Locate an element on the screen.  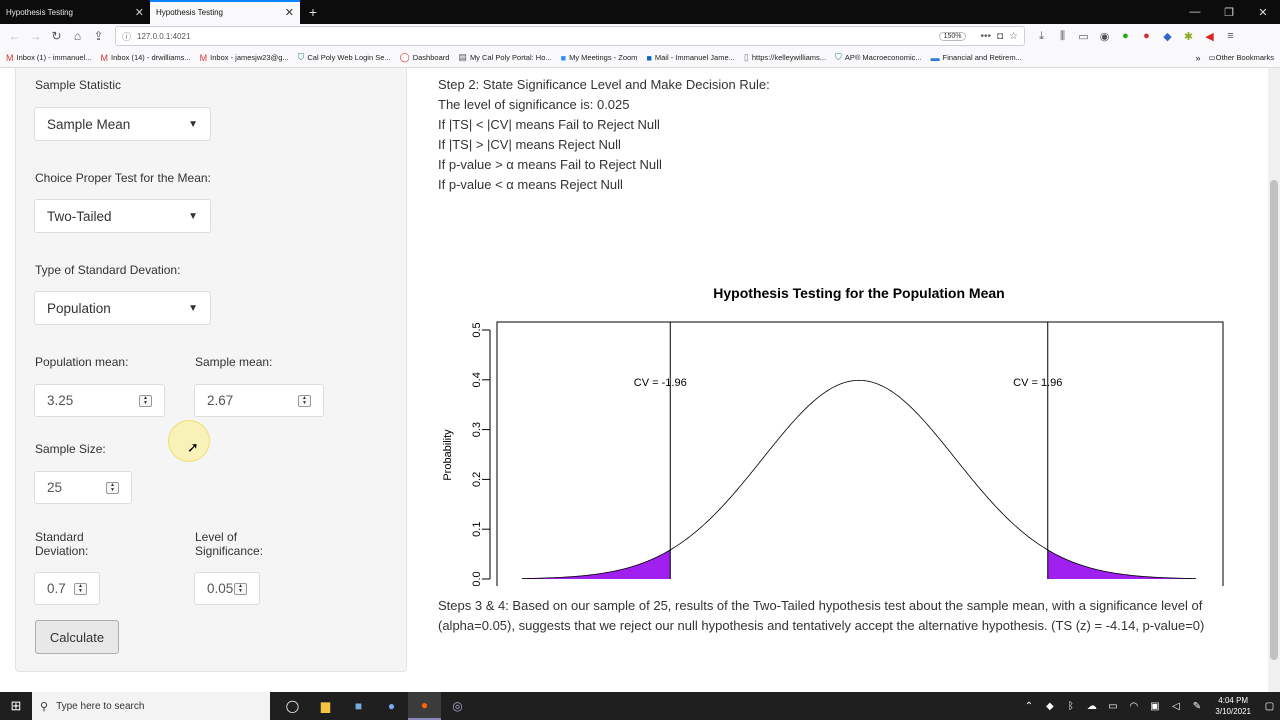
tab-hypothesis-testing-1: Hypothesis Testing ✕ is located at coordinates (75, 12).